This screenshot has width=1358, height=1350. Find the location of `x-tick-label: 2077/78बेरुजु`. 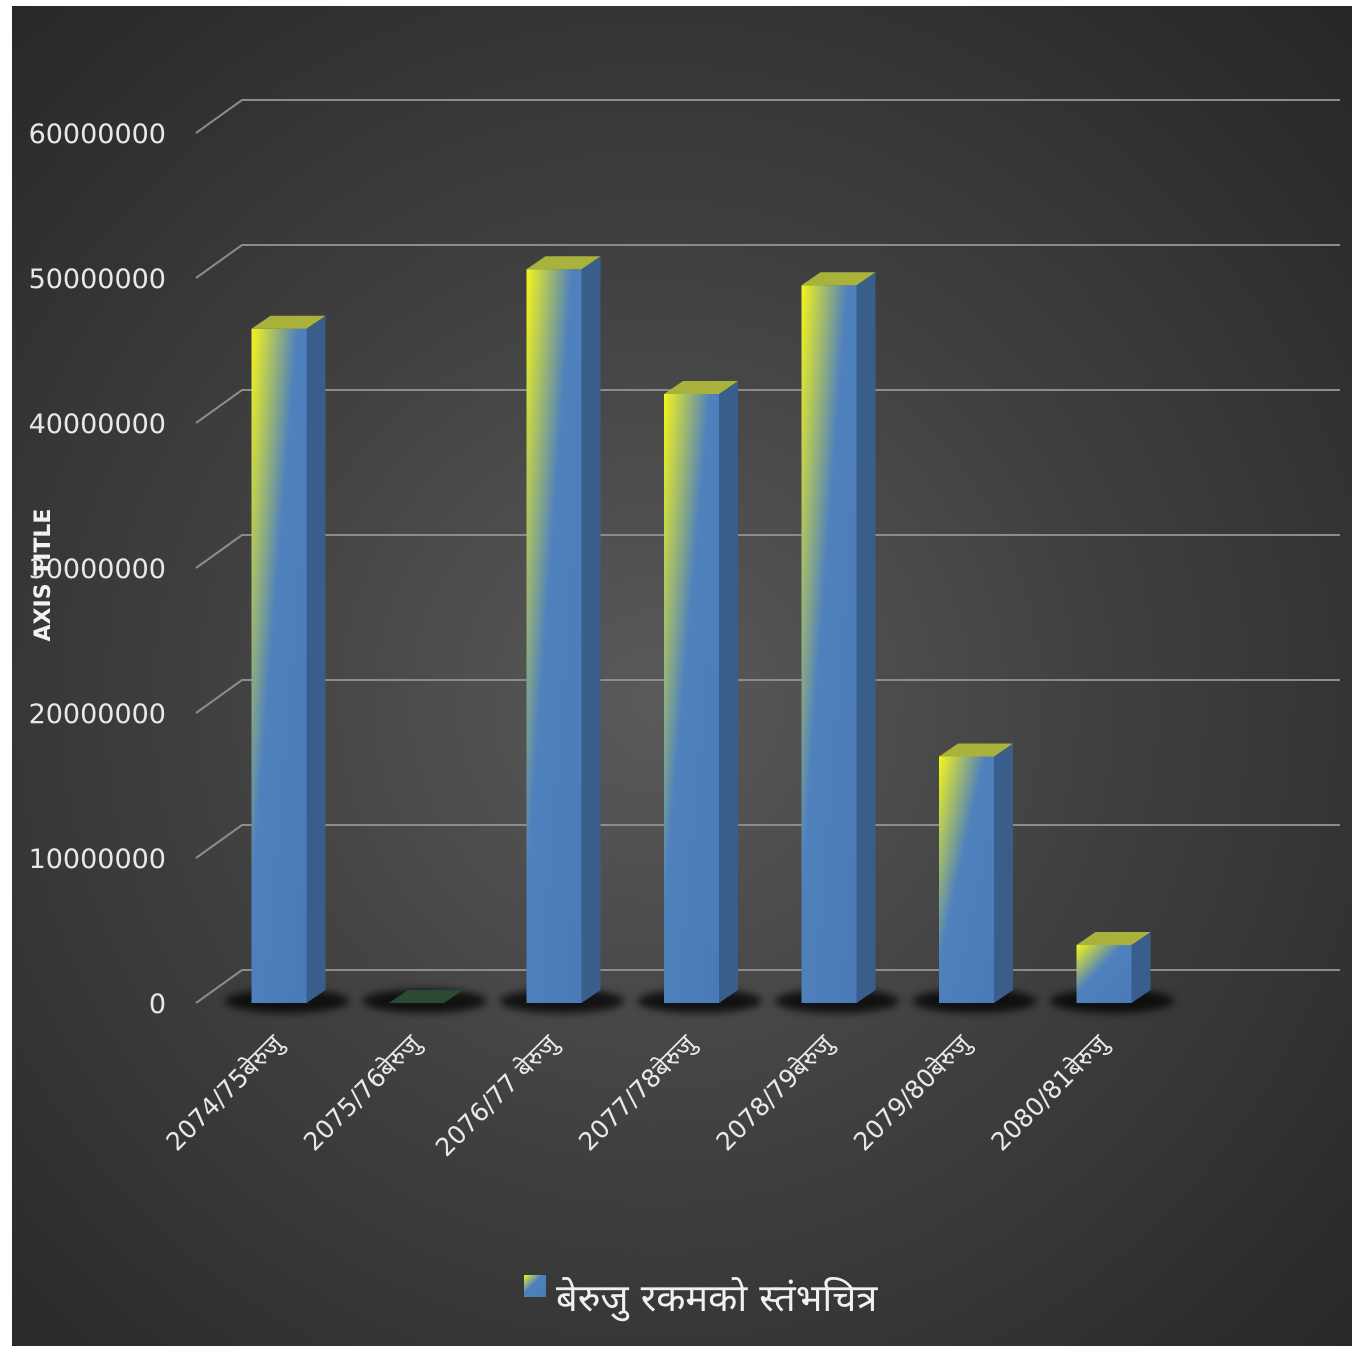

x-tick-label: 2077/78बेरुजु is located at coordinates (637, 1092).